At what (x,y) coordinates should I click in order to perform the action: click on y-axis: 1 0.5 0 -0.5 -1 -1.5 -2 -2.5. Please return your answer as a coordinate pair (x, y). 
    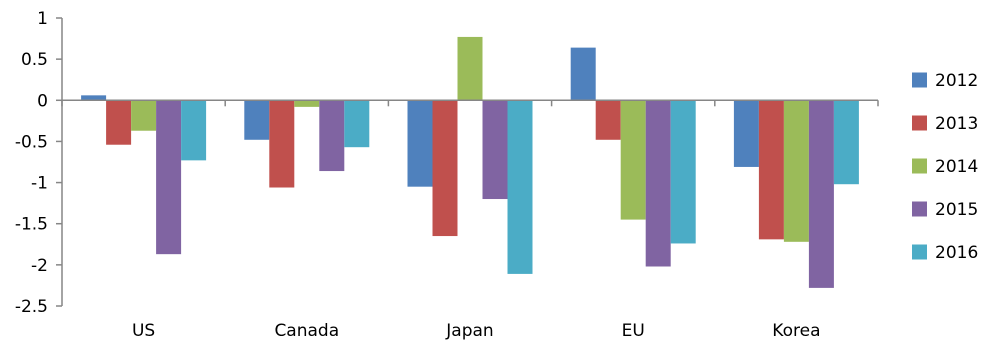
    Looking at the image, I should click on (39, 163).